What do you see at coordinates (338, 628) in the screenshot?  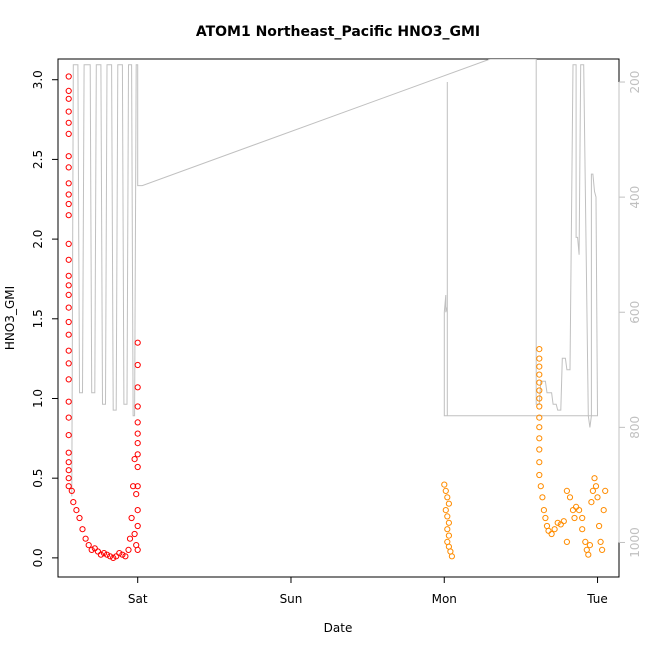 I see `x-axis-label: Date` at bounding box center [338, 628].